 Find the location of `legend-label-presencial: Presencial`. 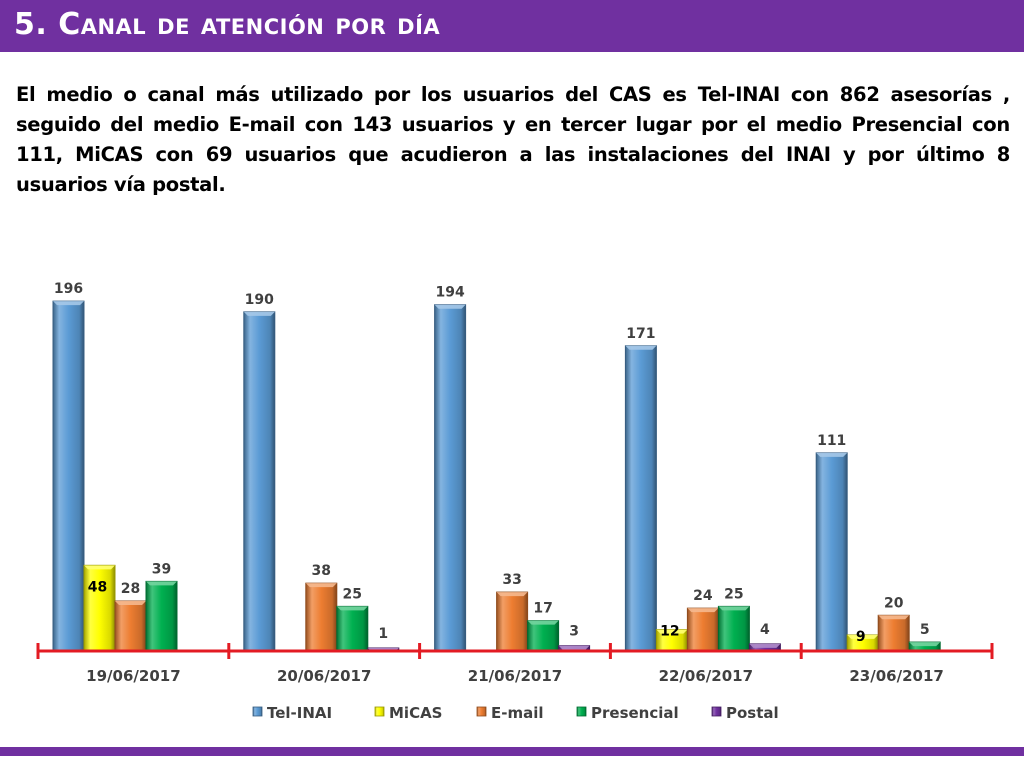

legend-label-presencial: Presencial is located at coordinates (635, 713).